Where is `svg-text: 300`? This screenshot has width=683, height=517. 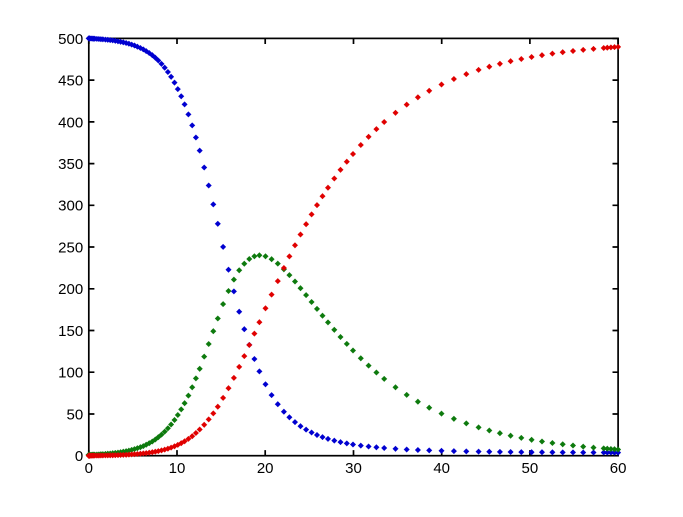
svg-text: 300 is located at coordinates (70, 206).